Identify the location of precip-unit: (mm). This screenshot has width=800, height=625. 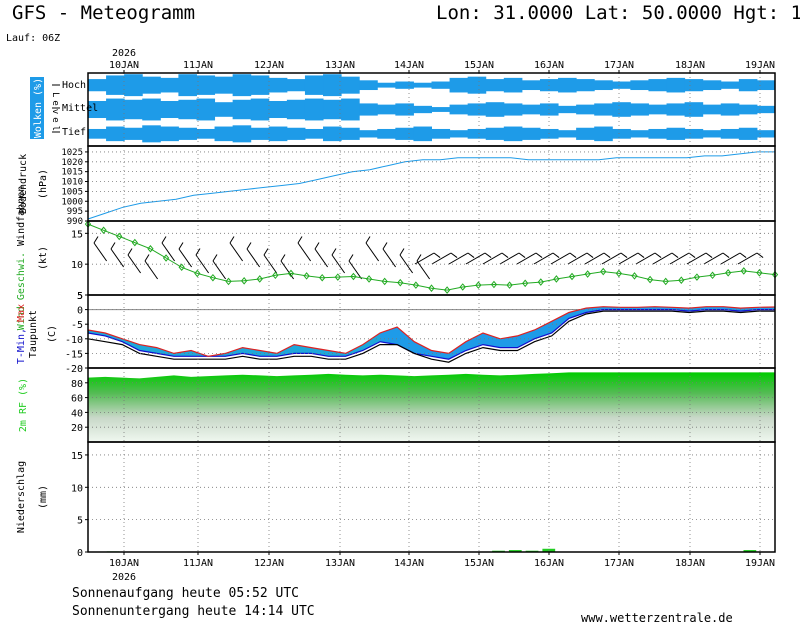
(43, 497).